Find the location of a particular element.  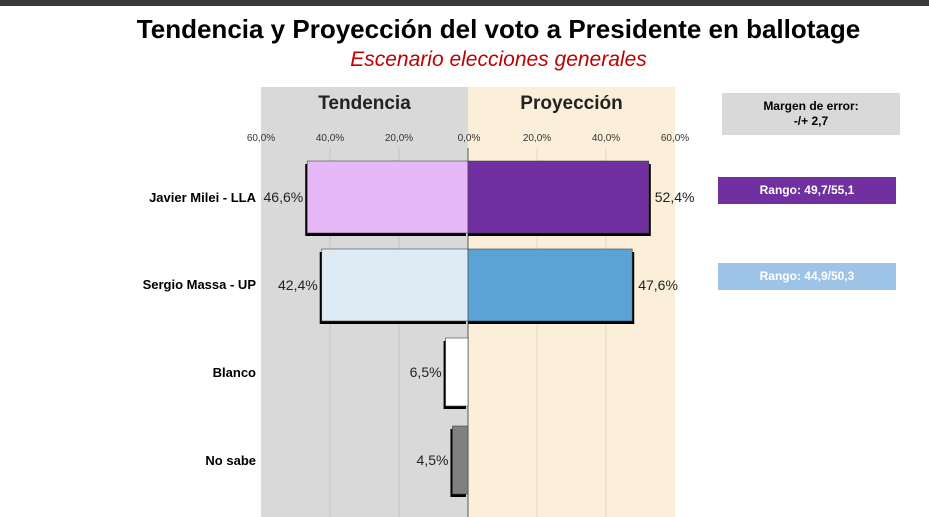

category-label: Sergio Massa - UP is located at coordinates (199, 284).